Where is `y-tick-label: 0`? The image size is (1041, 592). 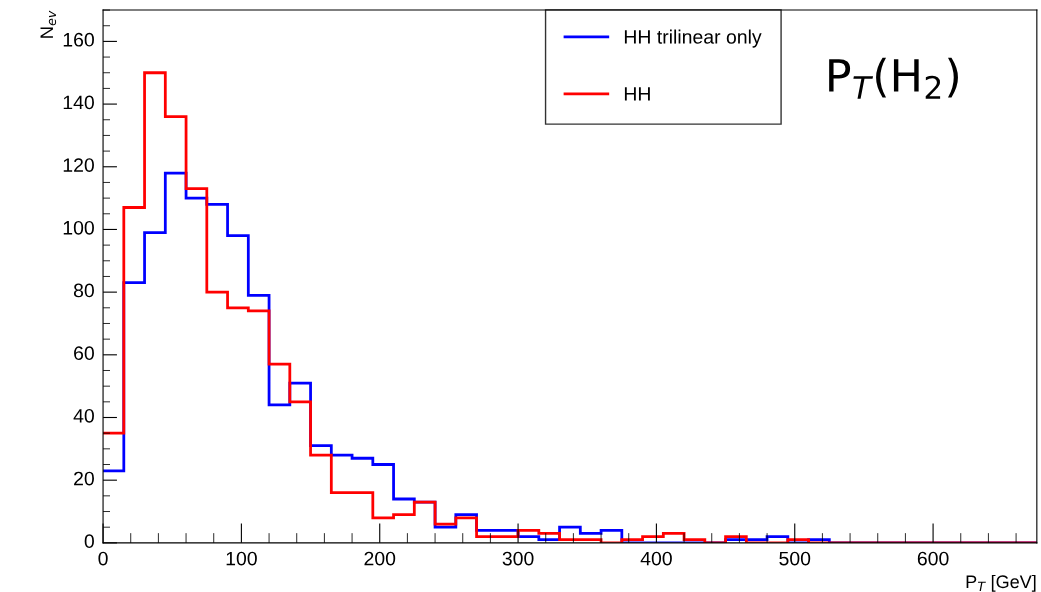
y-tick-label: 0 is located at coordinates (89, 541).